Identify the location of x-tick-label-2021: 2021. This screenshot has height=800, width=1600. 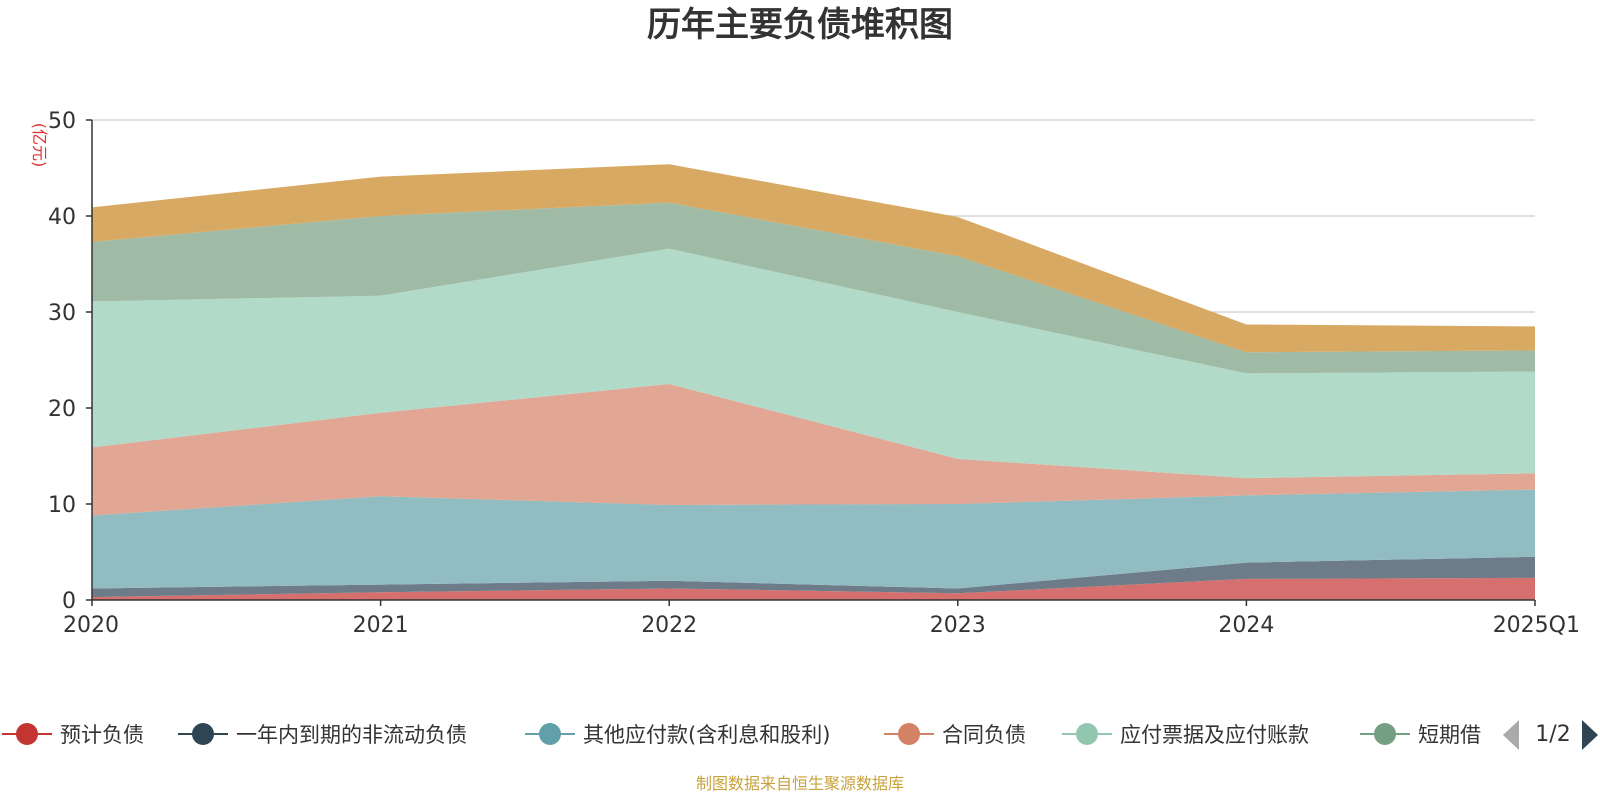
(381, 625).